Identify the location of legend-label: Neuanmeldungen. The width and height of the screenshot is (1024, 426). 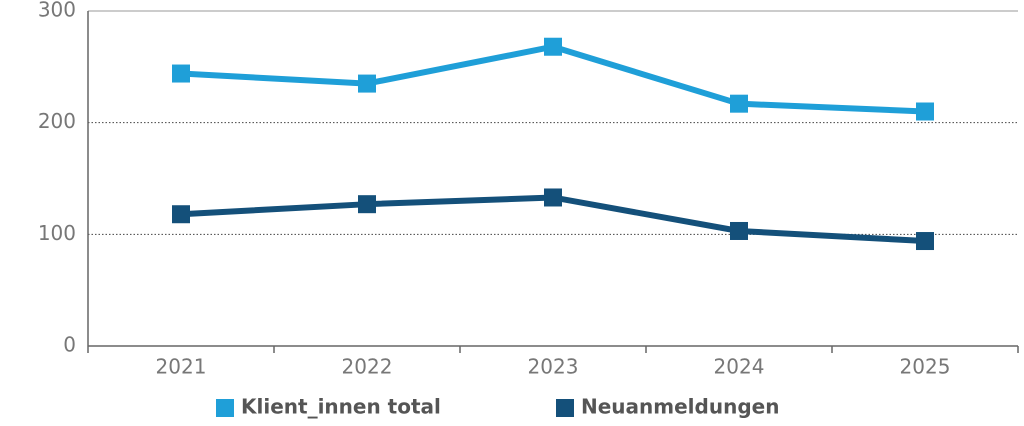
(680, 407).